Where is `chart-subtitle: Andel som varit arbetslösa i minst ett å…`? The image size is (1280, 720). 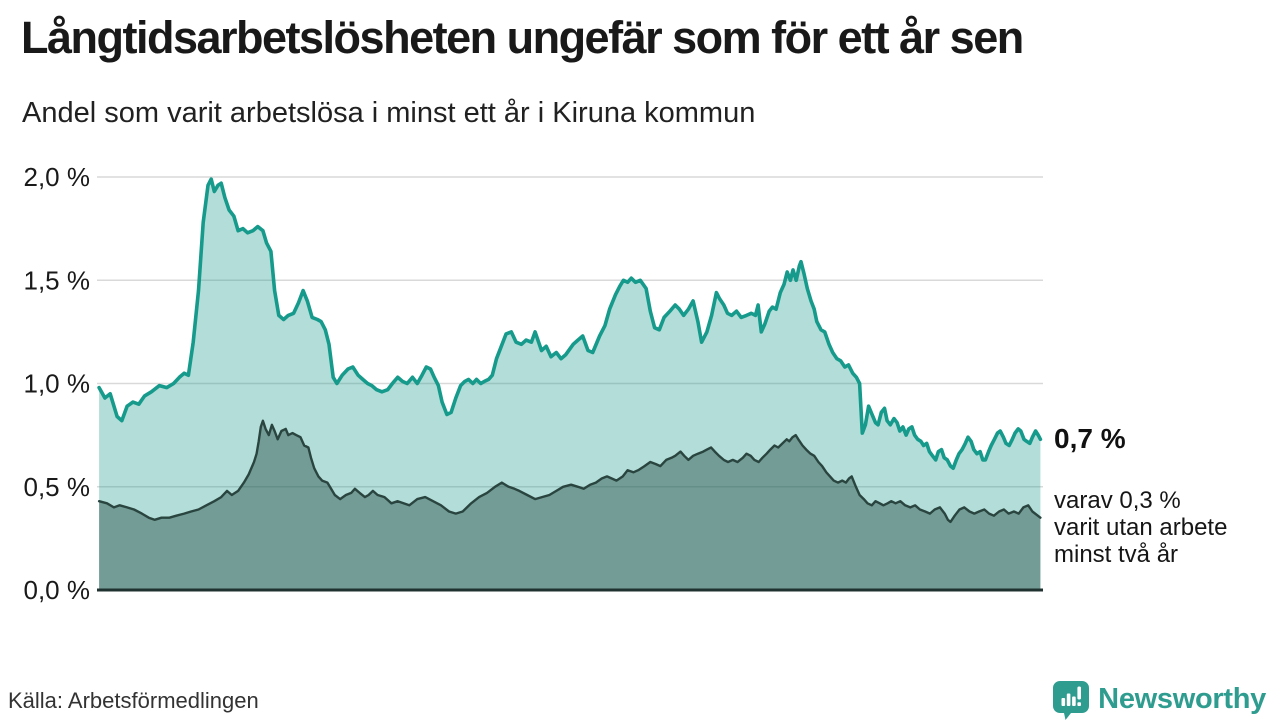 chart-subtitle: Andel som varit arbetslösa i minst ett å… is located at coordinates (389, 113).